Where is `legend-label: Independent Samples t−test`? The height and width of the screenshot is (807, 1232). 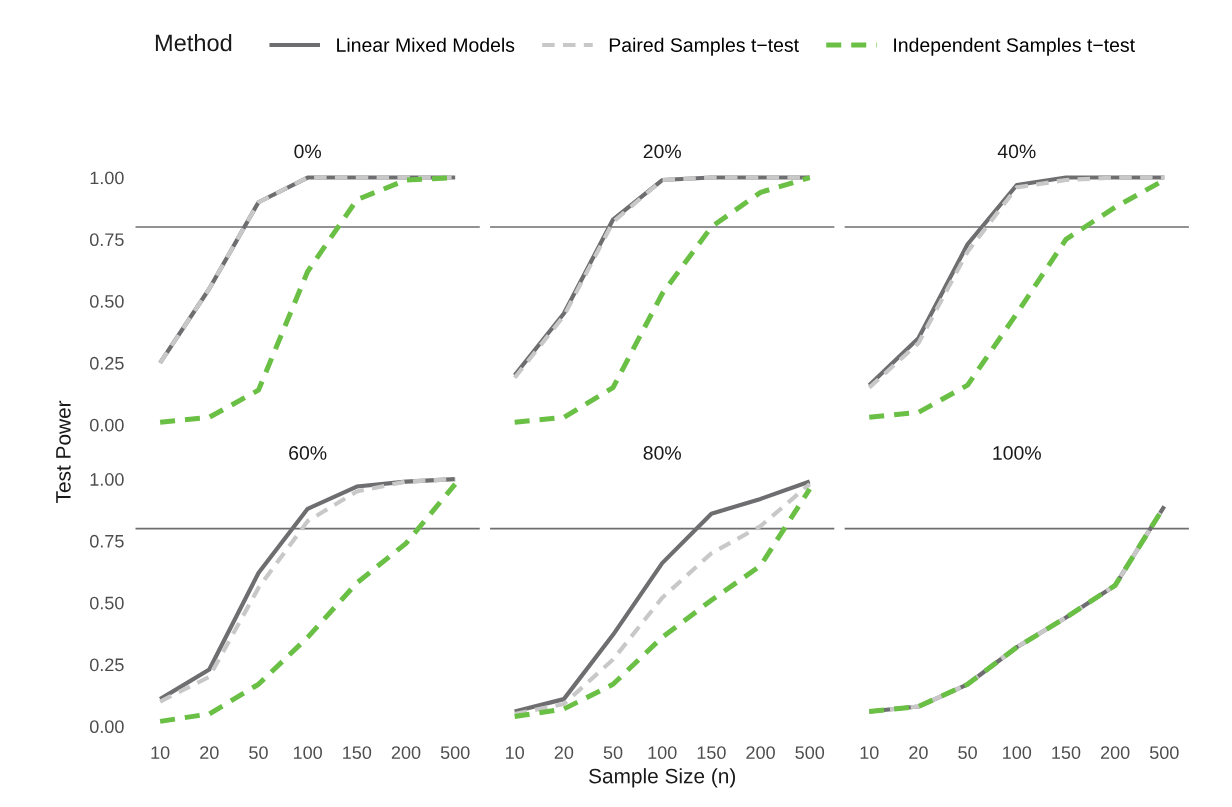 legend-label: Independent Samples t−test is located at coordinates (1014, 46).